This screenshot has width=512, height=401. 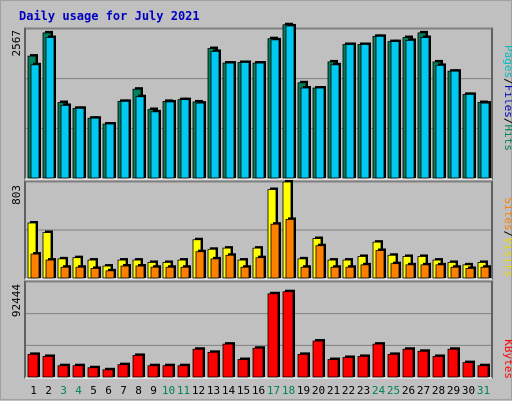 I want to click on x-tick-label: 10, so click(x=168, y=390).